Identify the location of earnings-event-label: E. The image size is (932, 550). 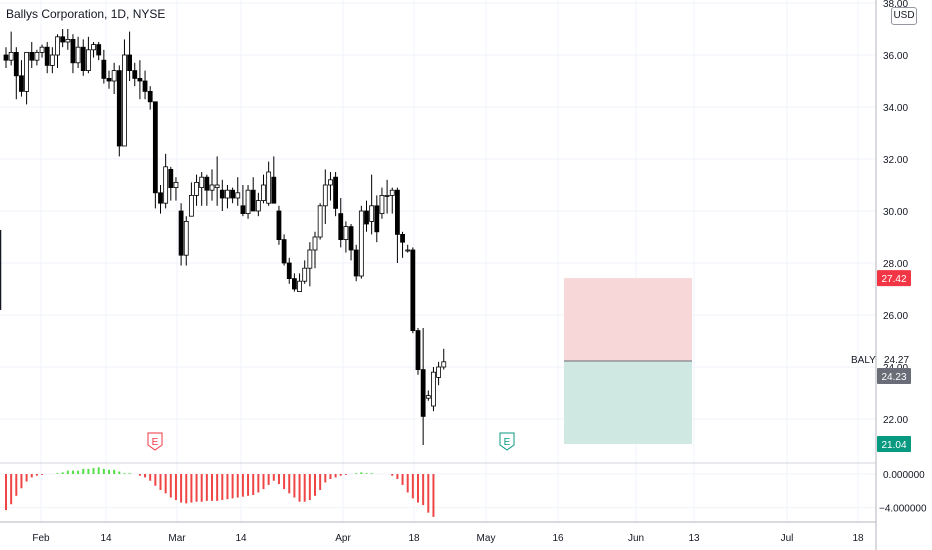
(155, 442).